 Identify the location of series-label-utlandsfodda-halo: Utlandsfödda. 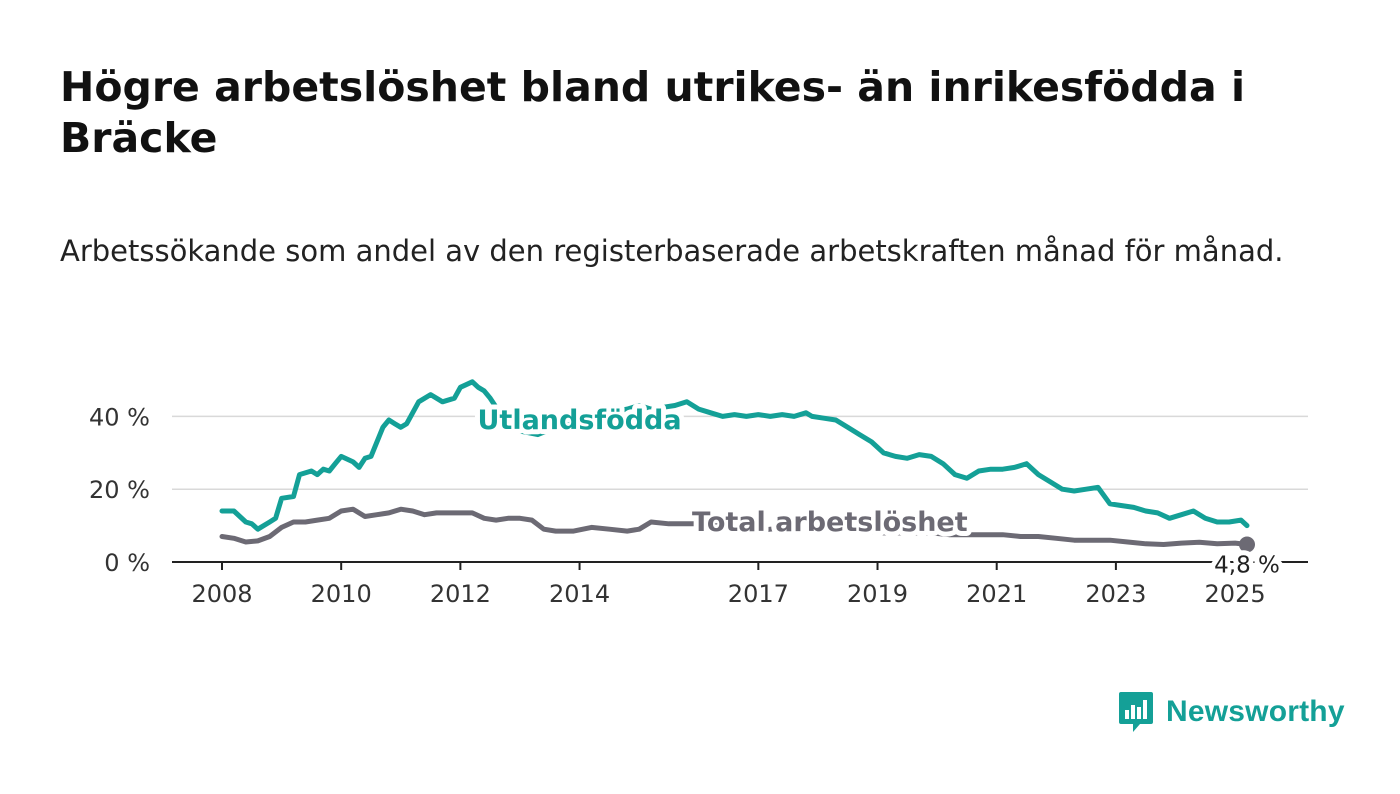
(580, 420).